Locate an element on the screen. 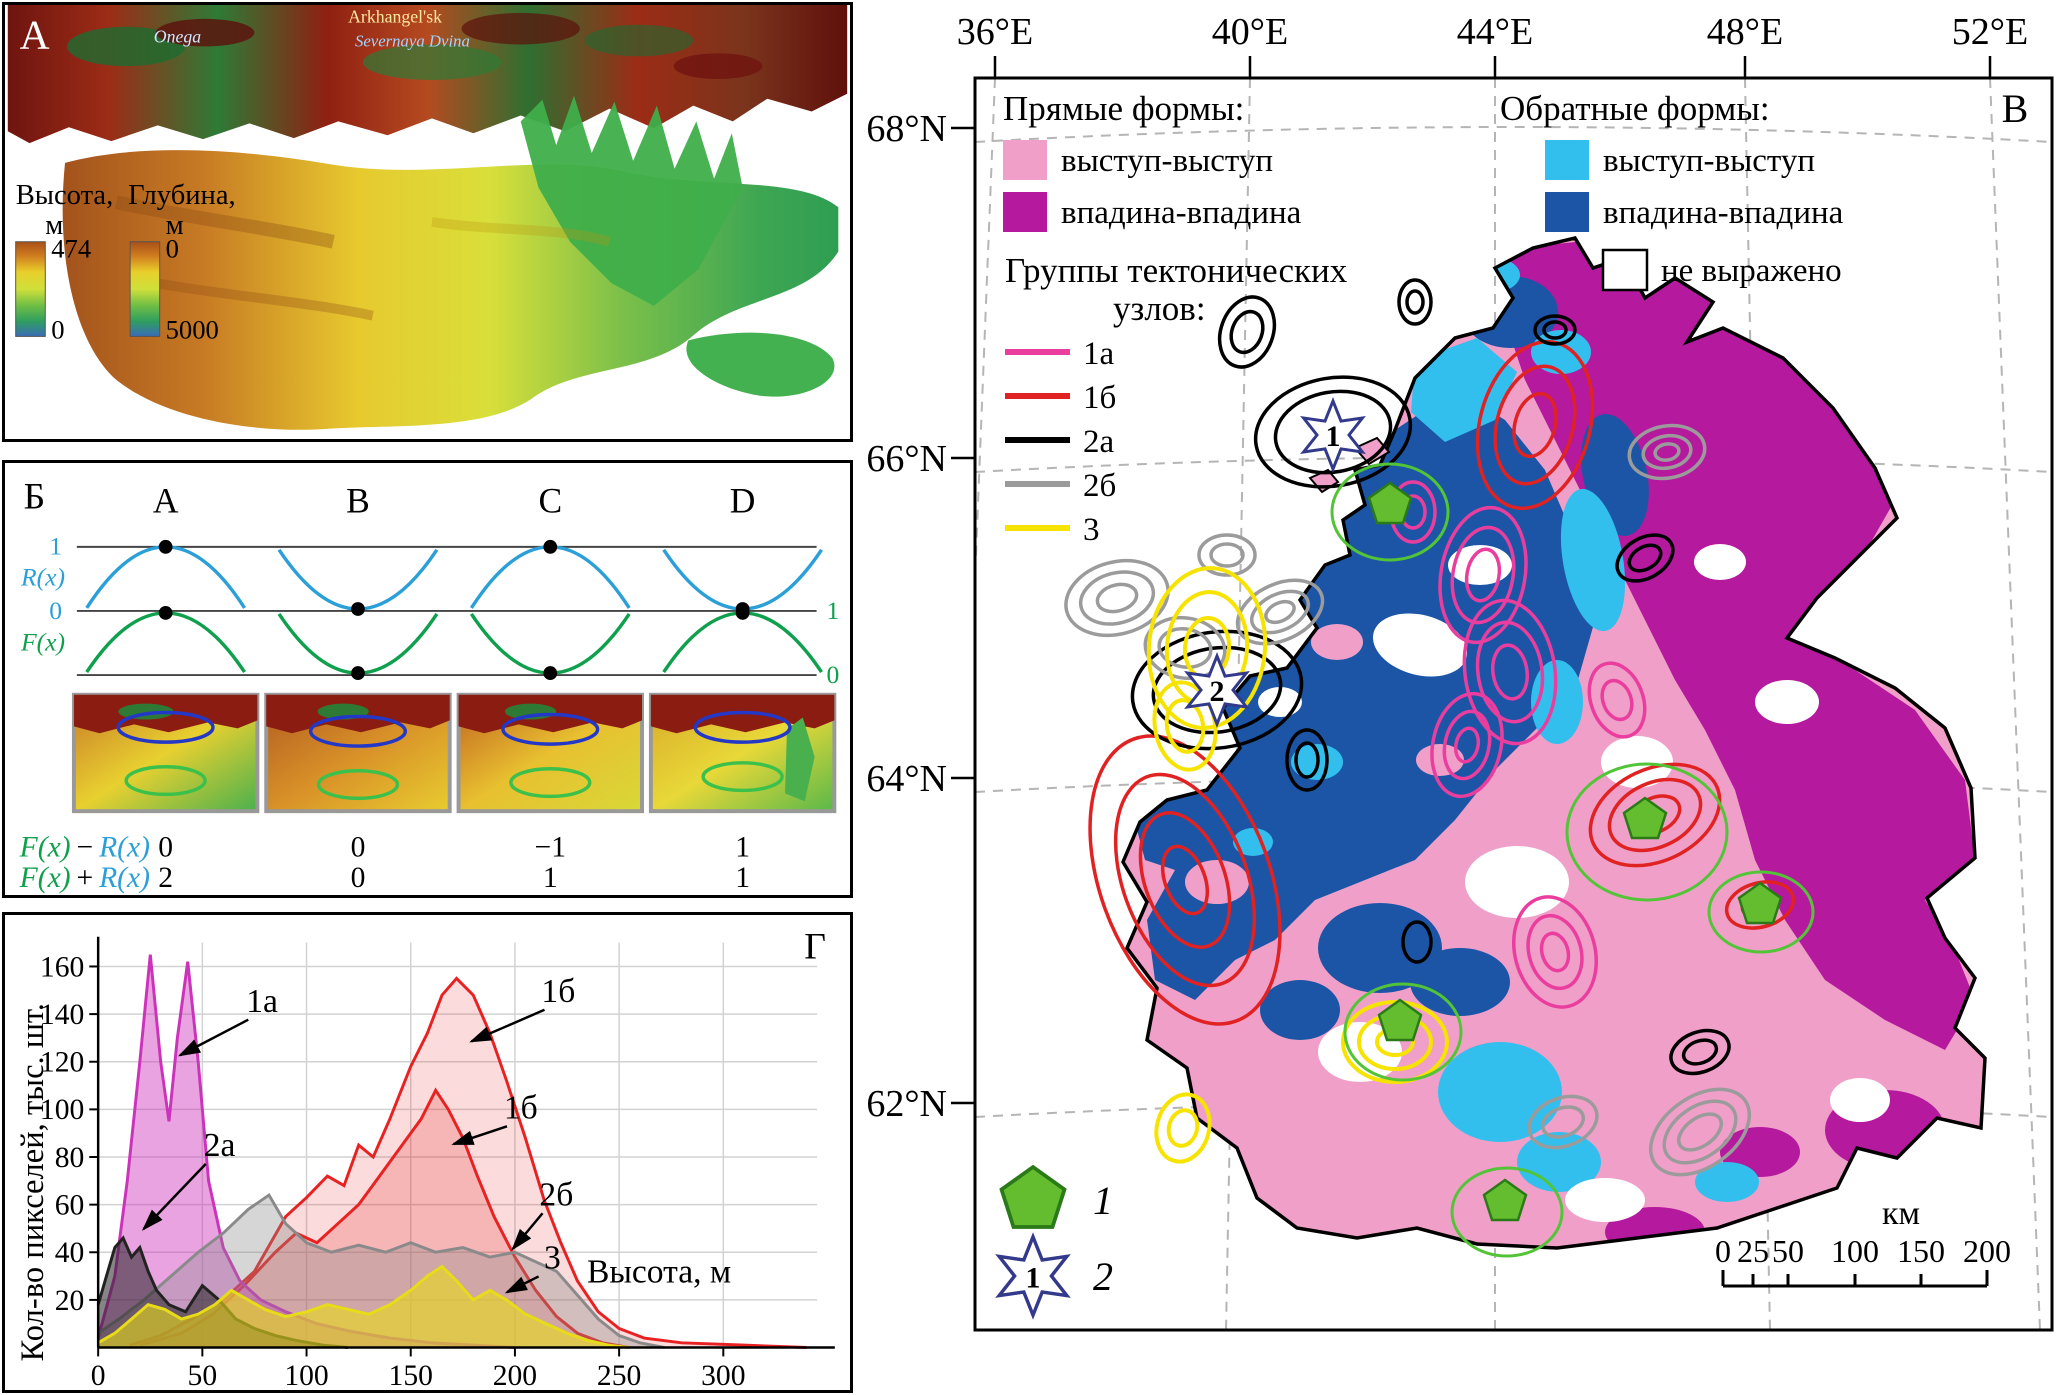 The height and width of the screenshot is (1395, 2059). terrain-seafloor is located at coordinates (450, 262).